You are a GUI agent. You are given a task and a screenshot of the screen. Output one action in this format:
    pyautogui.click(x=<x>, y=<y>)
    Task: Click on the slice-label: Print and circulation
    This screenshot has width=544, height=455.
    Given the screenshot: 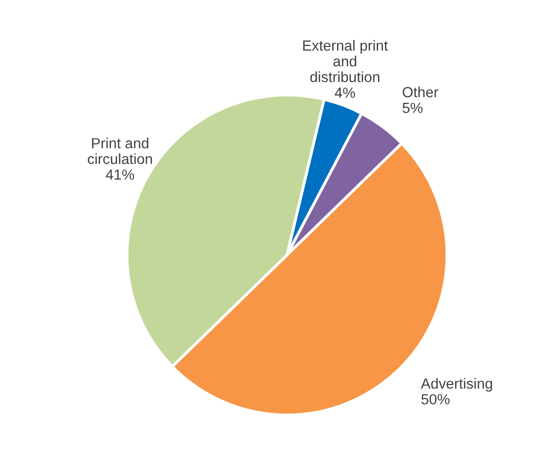 What is the action you would take?
    pyautogui.click(x=120, y=151)
    